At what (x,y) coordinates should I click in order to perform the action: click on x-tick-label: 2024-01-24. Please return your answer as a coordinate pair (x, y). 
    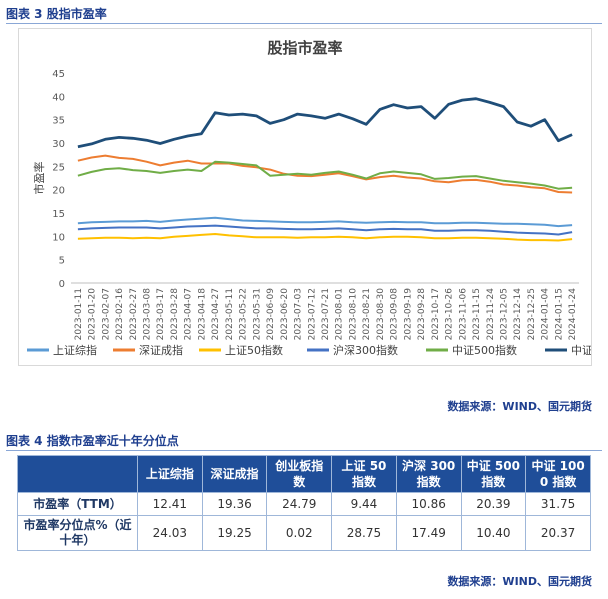
    Looking at the image, I should click on (573, 314).